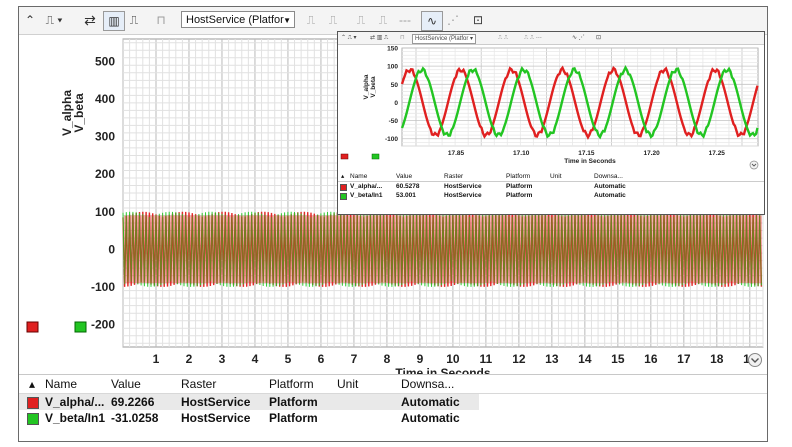 This screenshot has height=447, width=792. What do you see at coordinates (755, 360) in the screenshot?
I see `scroll-down-icon` at bounding box center [755, 360].